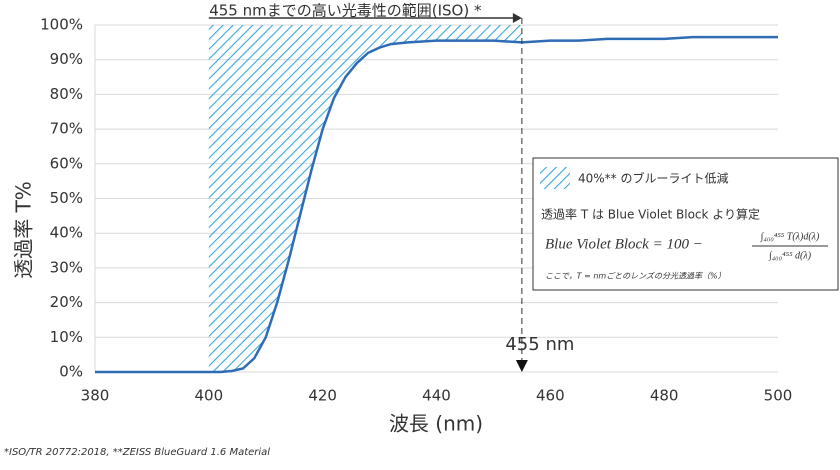 Image resolution: width=840 pixels, height=470 pixels. I want to click on x-tick-label: 420, so click(322, 396).